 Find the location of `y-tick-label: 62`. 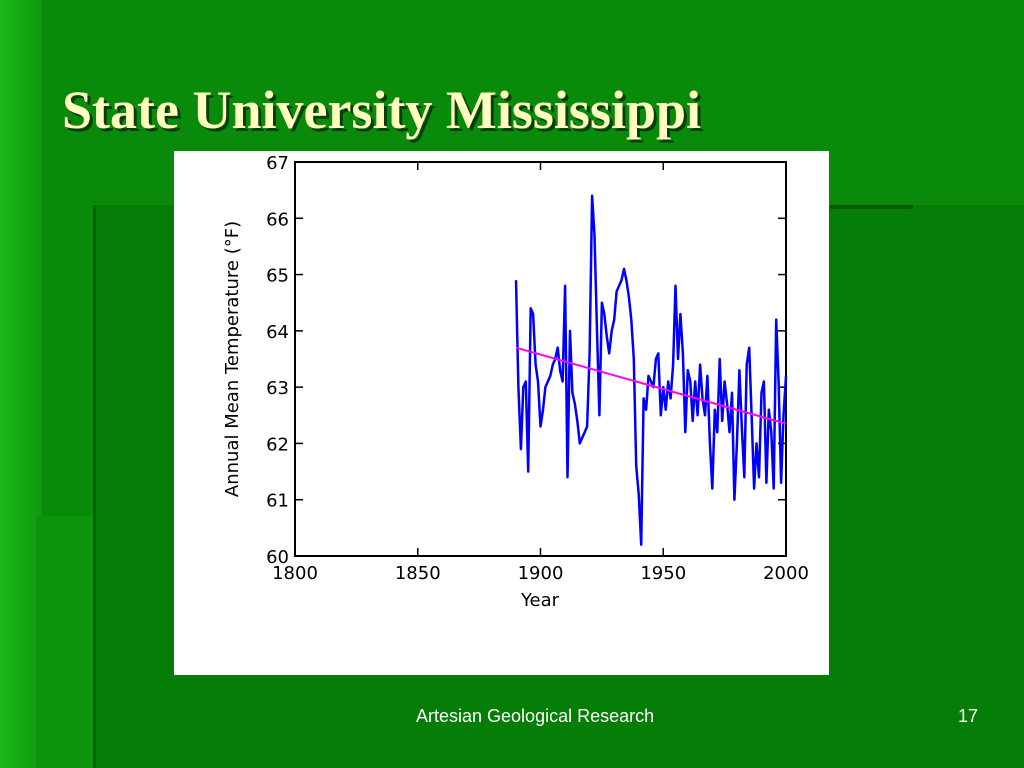

y-tick-label: 62 is located at coordinates (277, 444).